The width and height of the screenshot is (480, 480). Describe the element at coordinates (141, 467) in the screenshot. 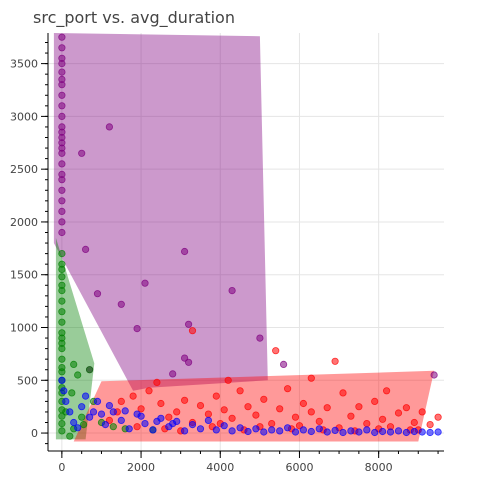

I see `x-tick-label: 2000` at that location.